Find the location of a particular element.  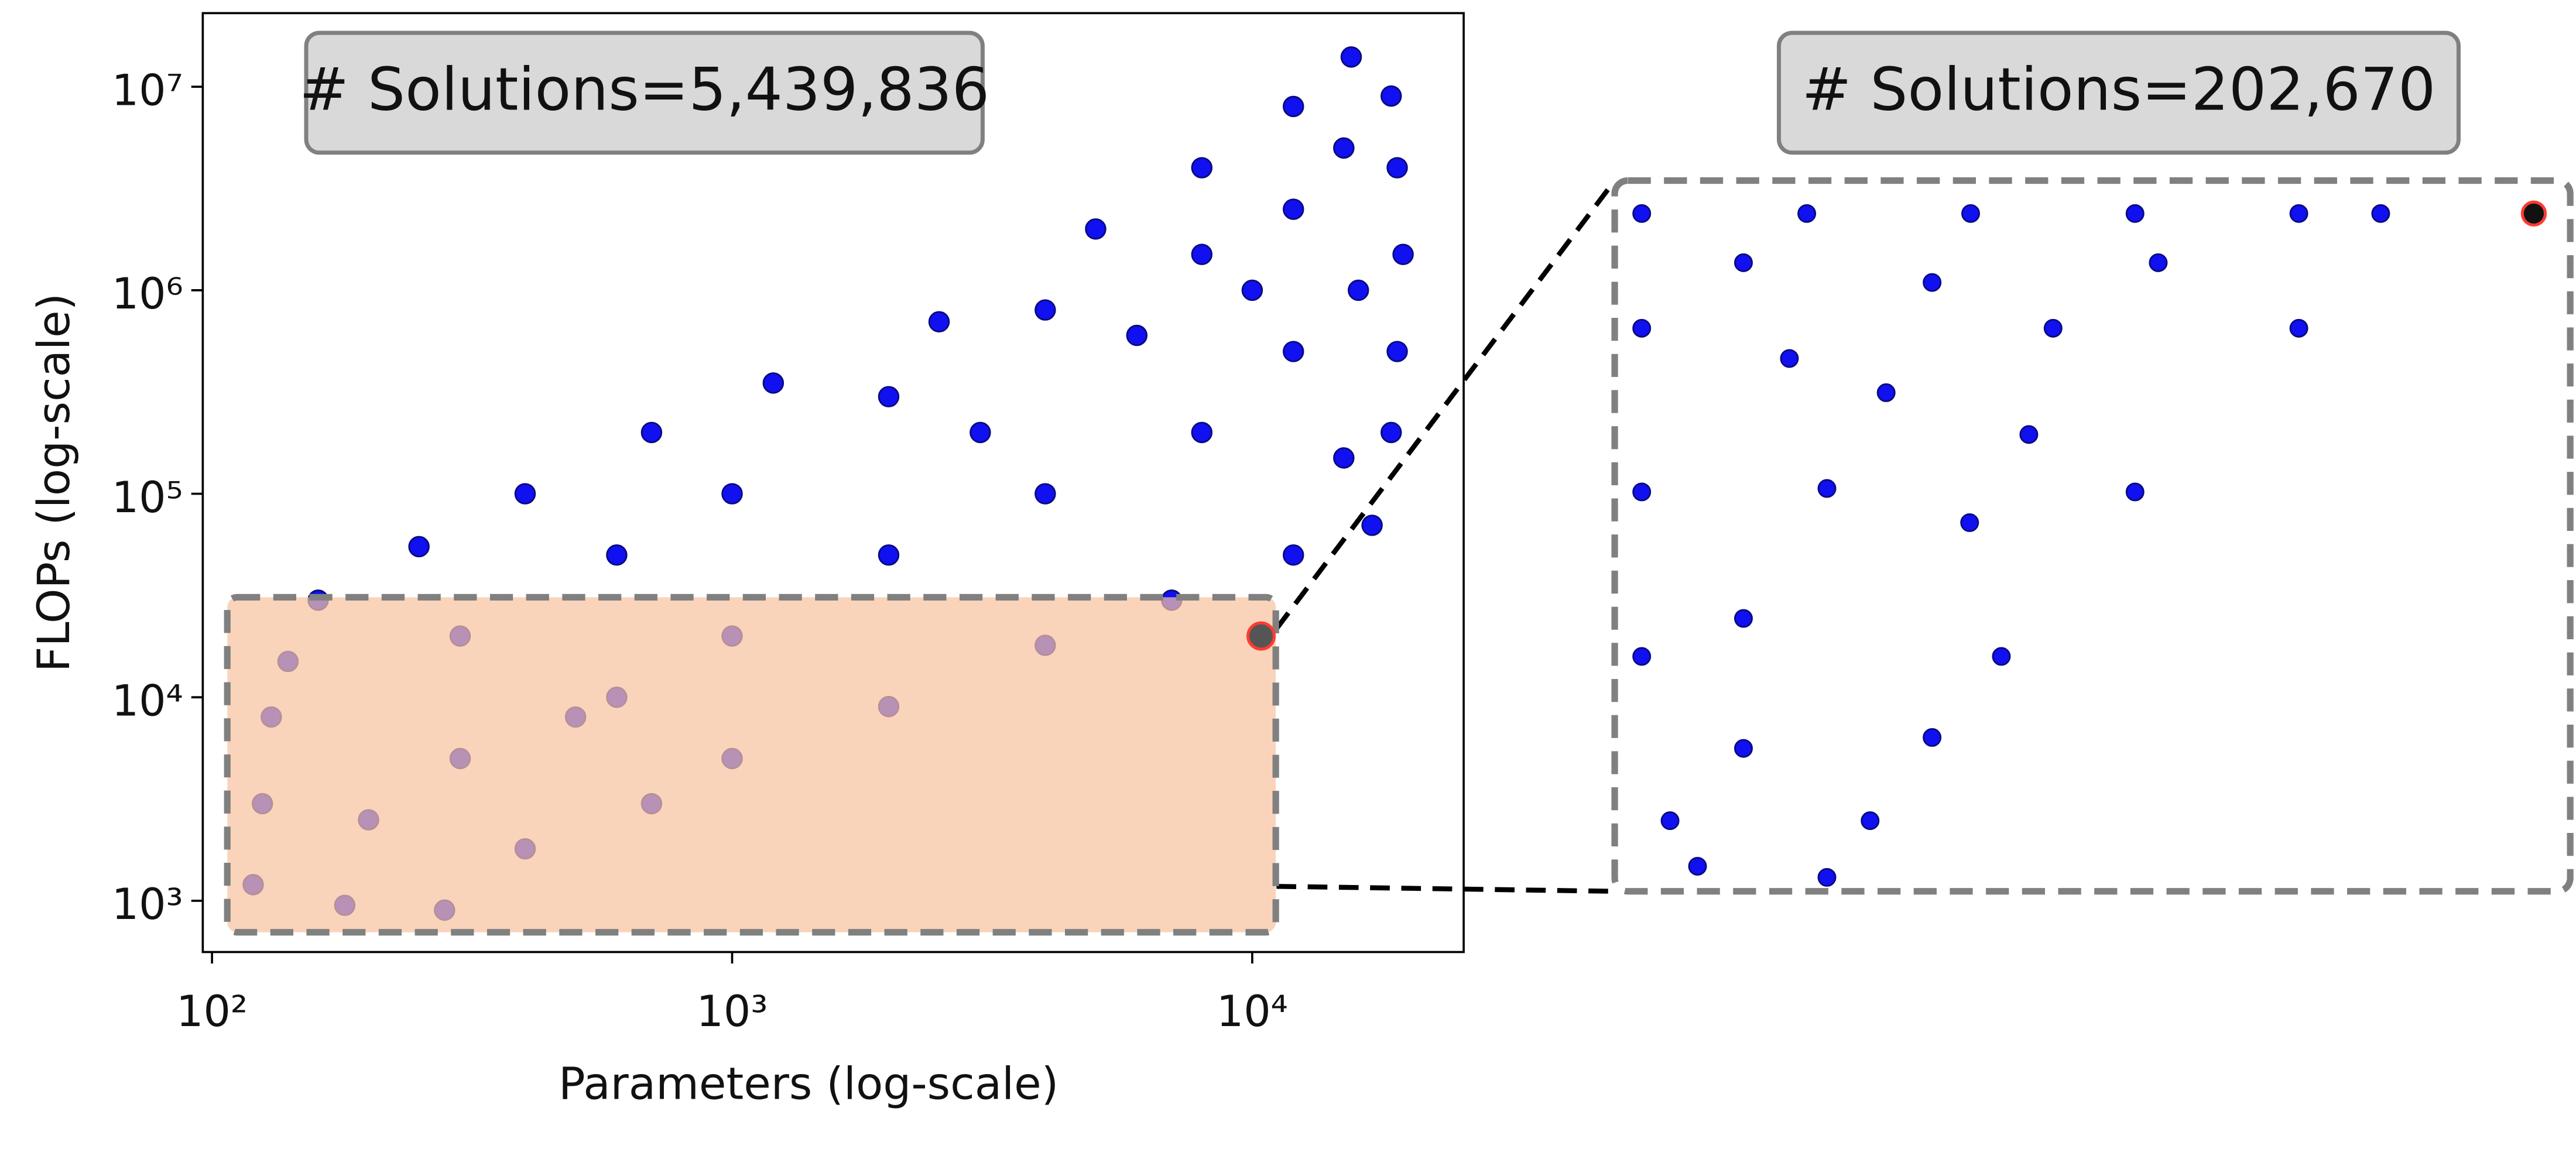

y-tick-label: 10⁶ is located at coordinates (147, 294).